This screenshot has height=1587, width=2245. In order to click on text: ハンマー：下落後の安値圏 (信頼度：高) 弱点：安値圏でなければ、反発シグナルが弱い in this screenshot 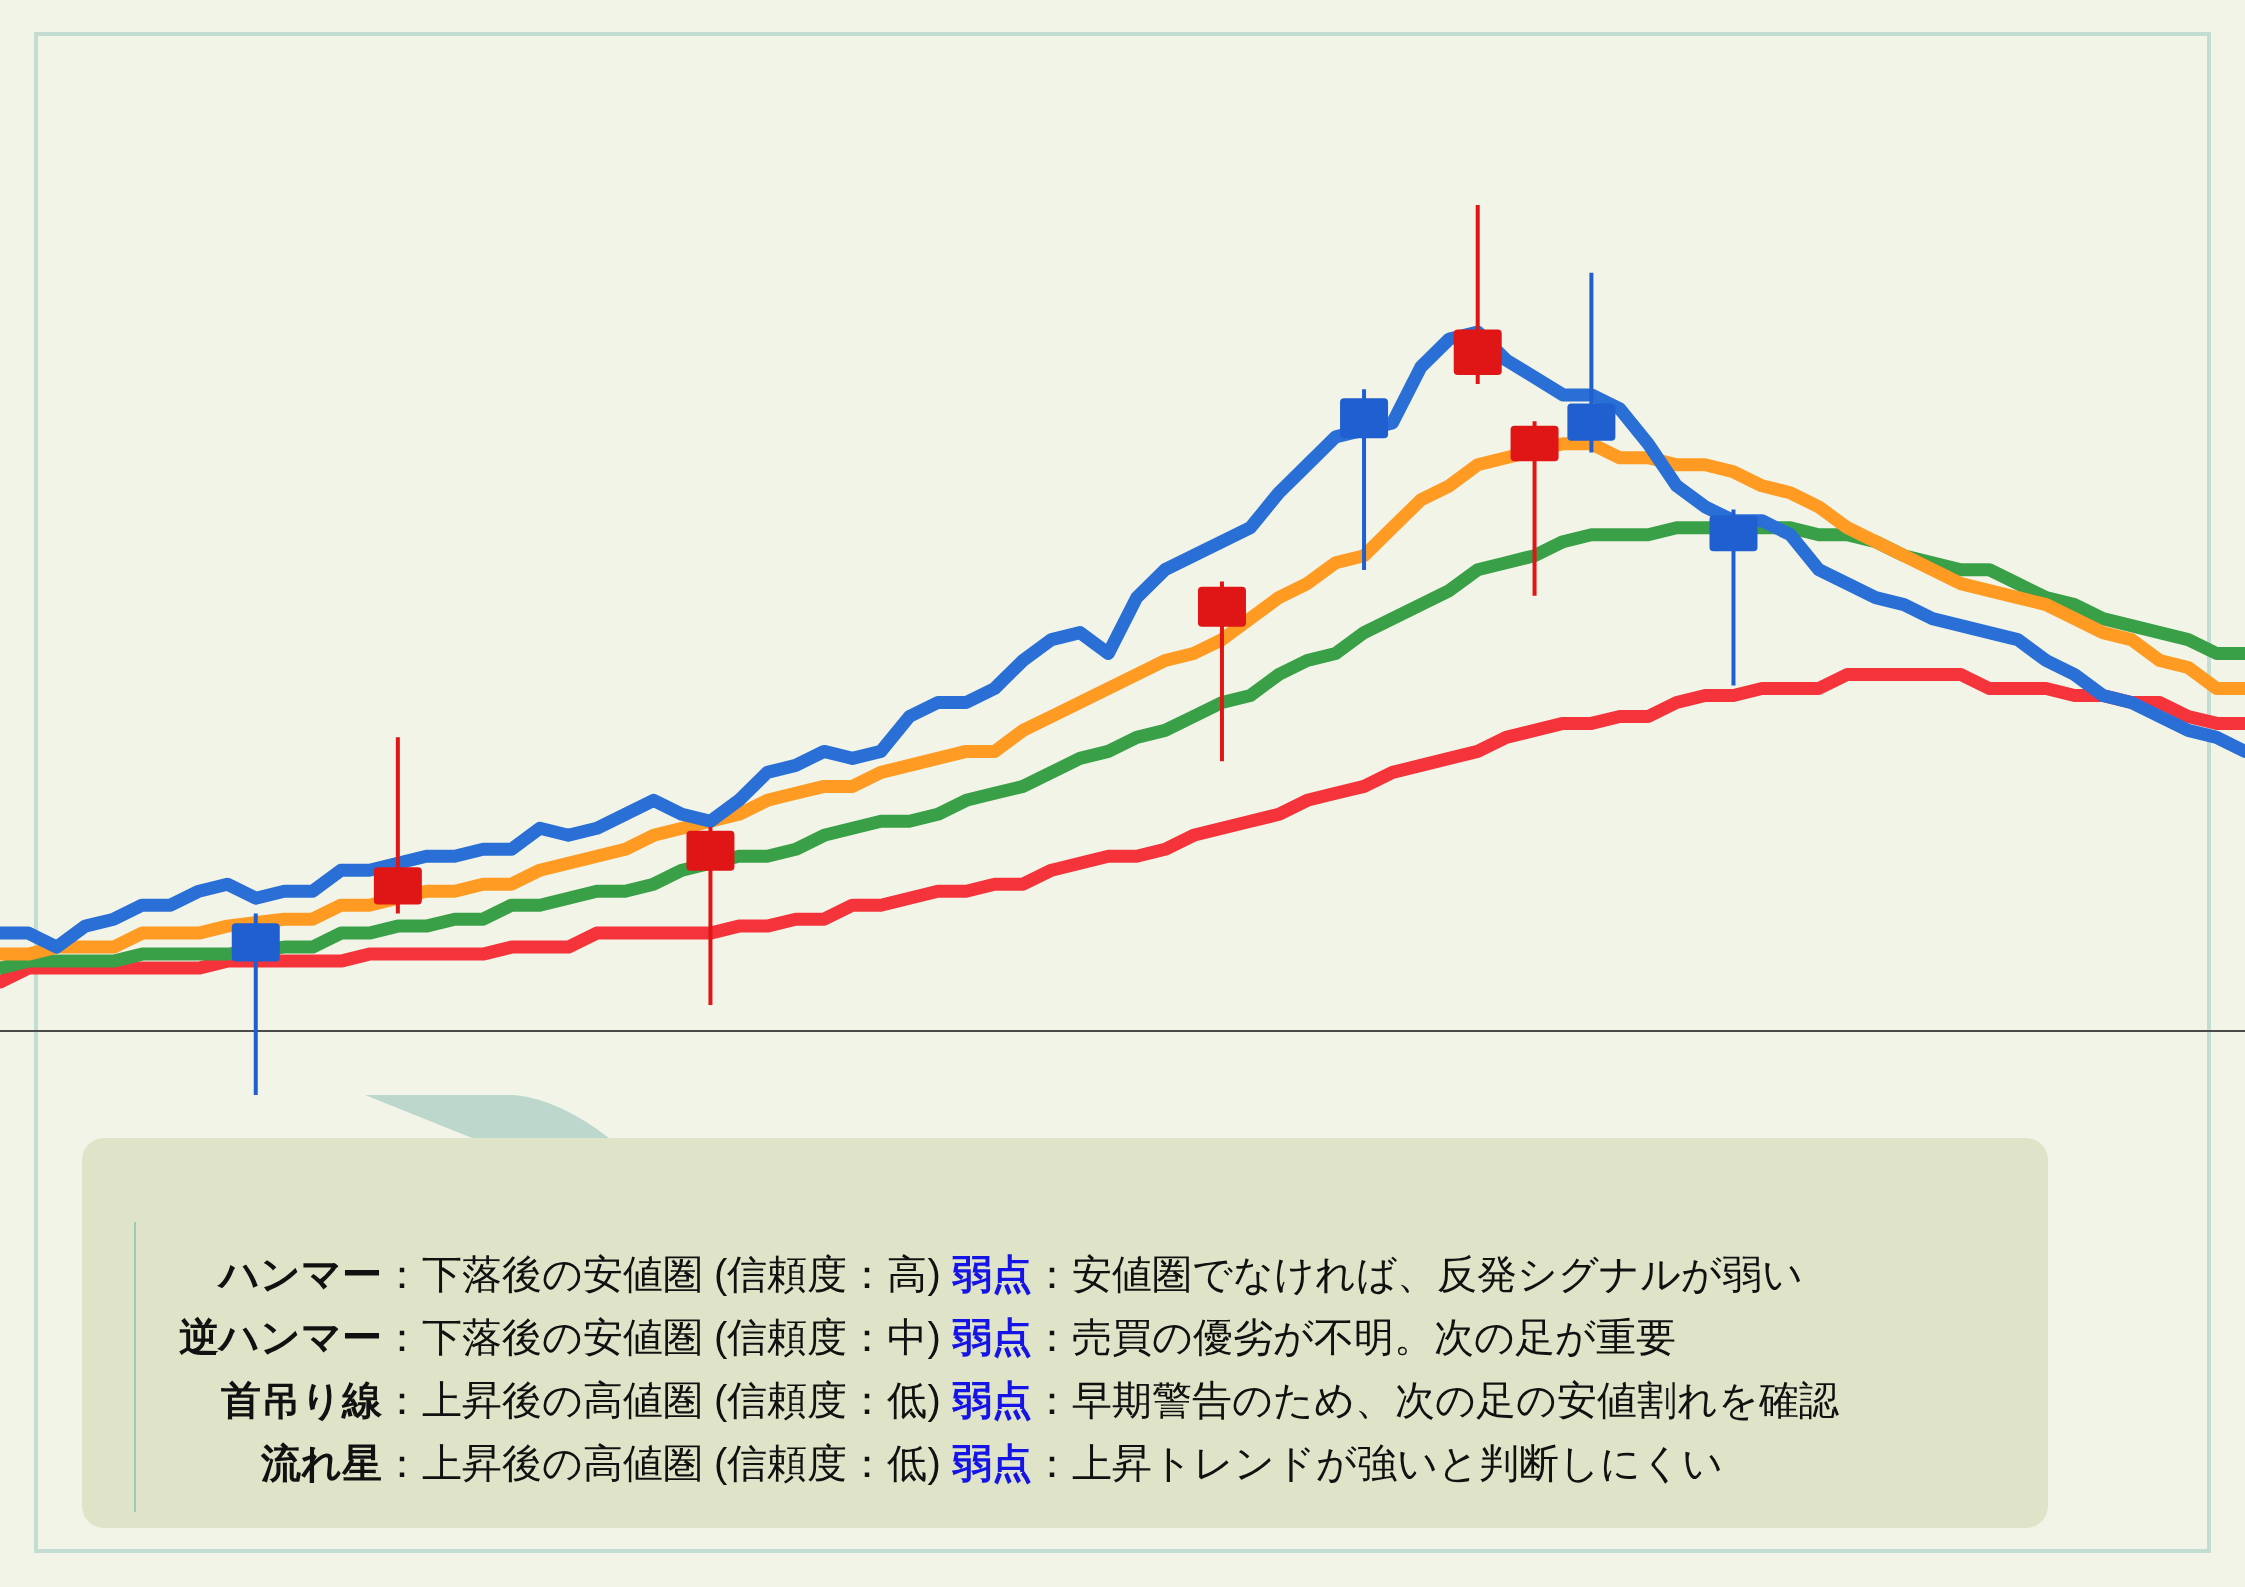, I will do `click(1009, 1274)`.